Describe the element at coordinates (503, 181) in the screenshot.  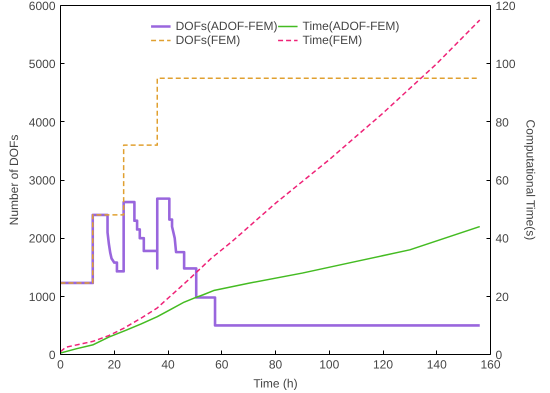
I see `y2-tick-label: 60` at that location.